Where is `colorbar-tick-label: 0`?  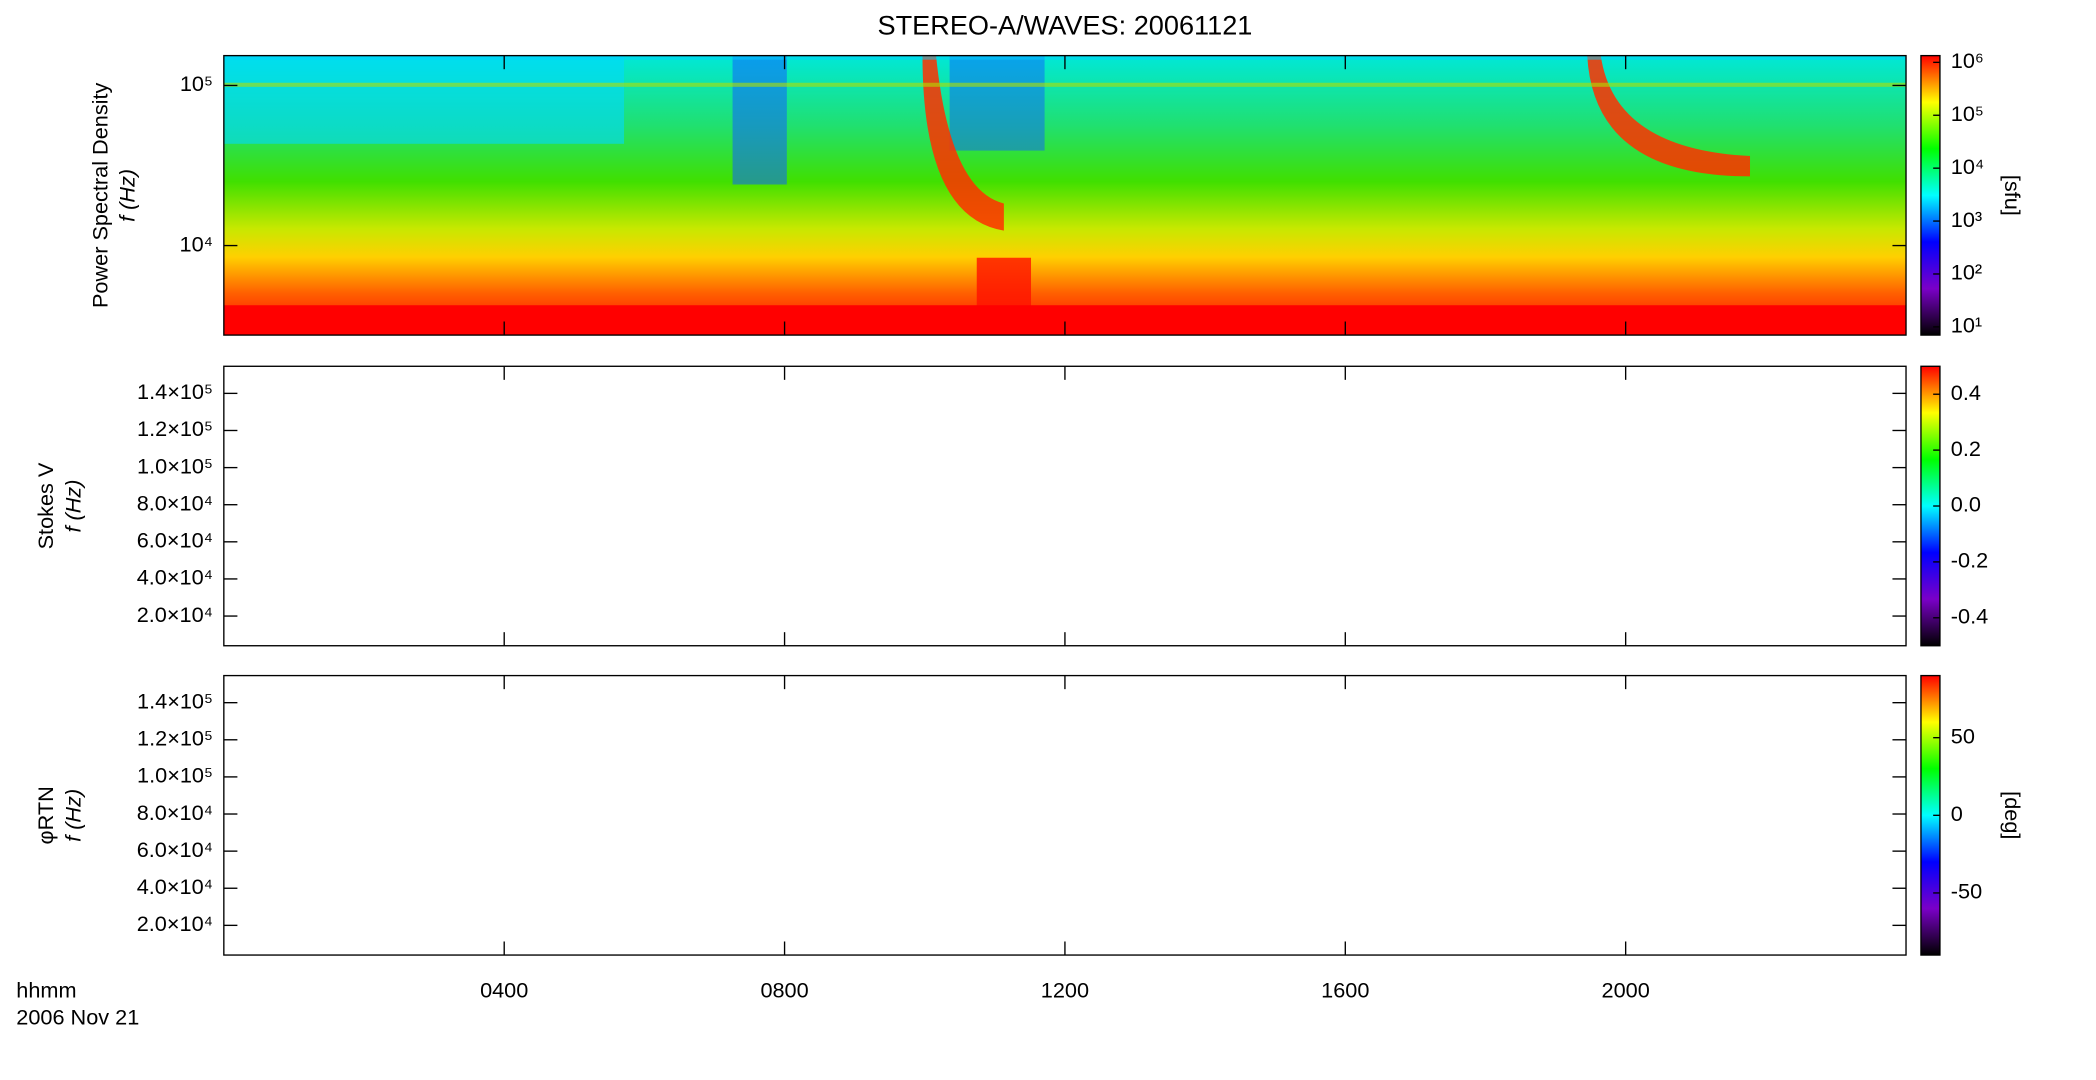 colorbar-tick-label: 0 is located at coordinates (1957, 813).